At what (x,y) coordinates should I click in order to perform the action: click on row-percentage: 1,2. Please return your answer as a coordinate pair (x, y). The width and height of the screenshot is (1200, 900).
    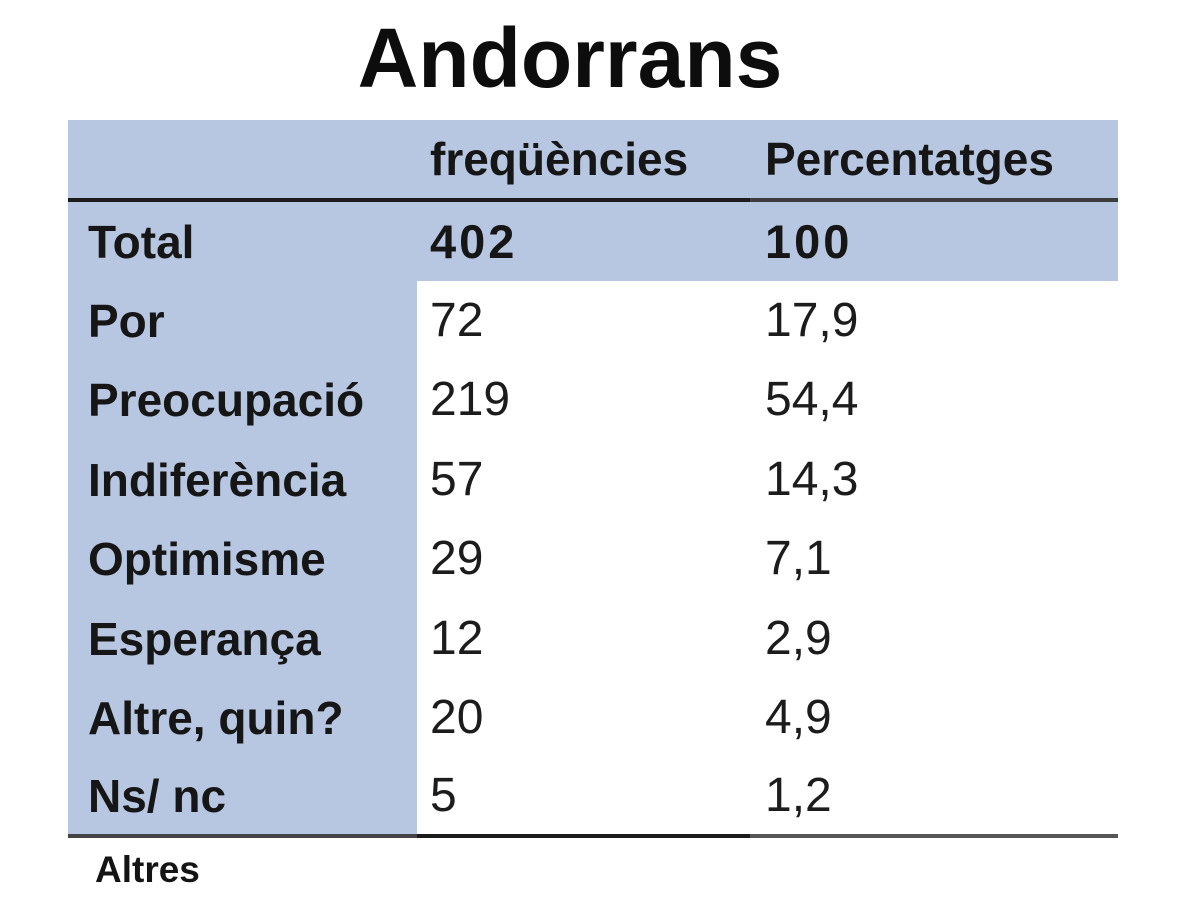
    Looking at the image, I should click on (934, 798).